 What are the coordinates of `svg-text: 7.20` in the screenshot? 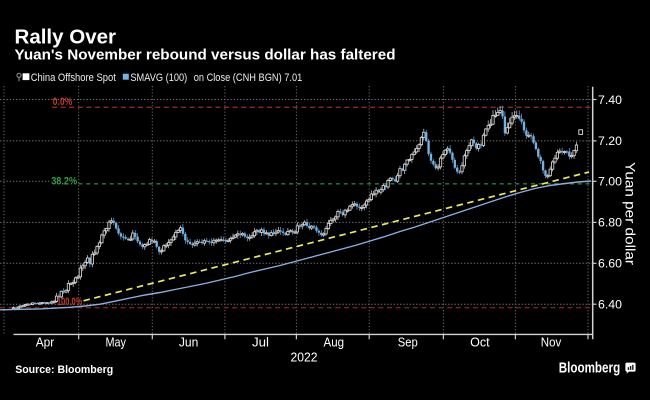 It's located at (610, 141).